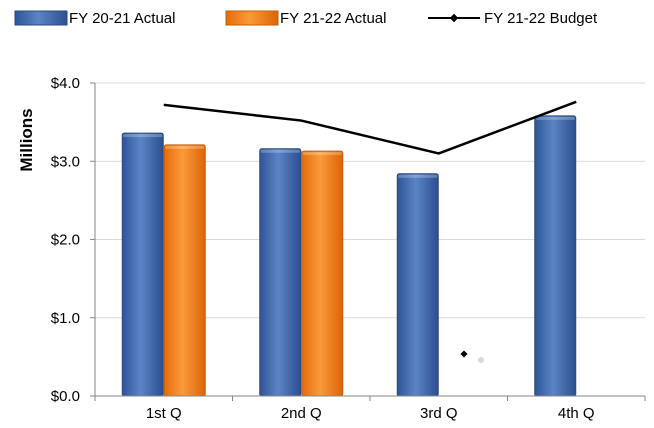 This screenshot has width=654, height=428. I want to click on series-line, so click(370, 127).